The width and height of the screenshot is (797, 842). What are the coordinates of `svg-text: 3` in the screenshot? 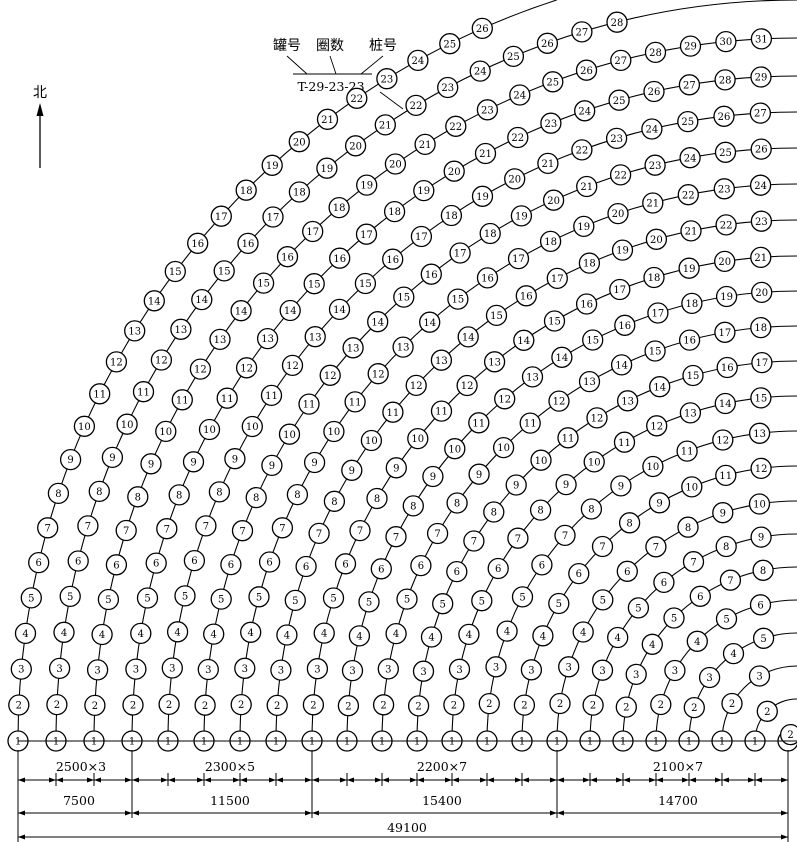 It's located at (531, 670).